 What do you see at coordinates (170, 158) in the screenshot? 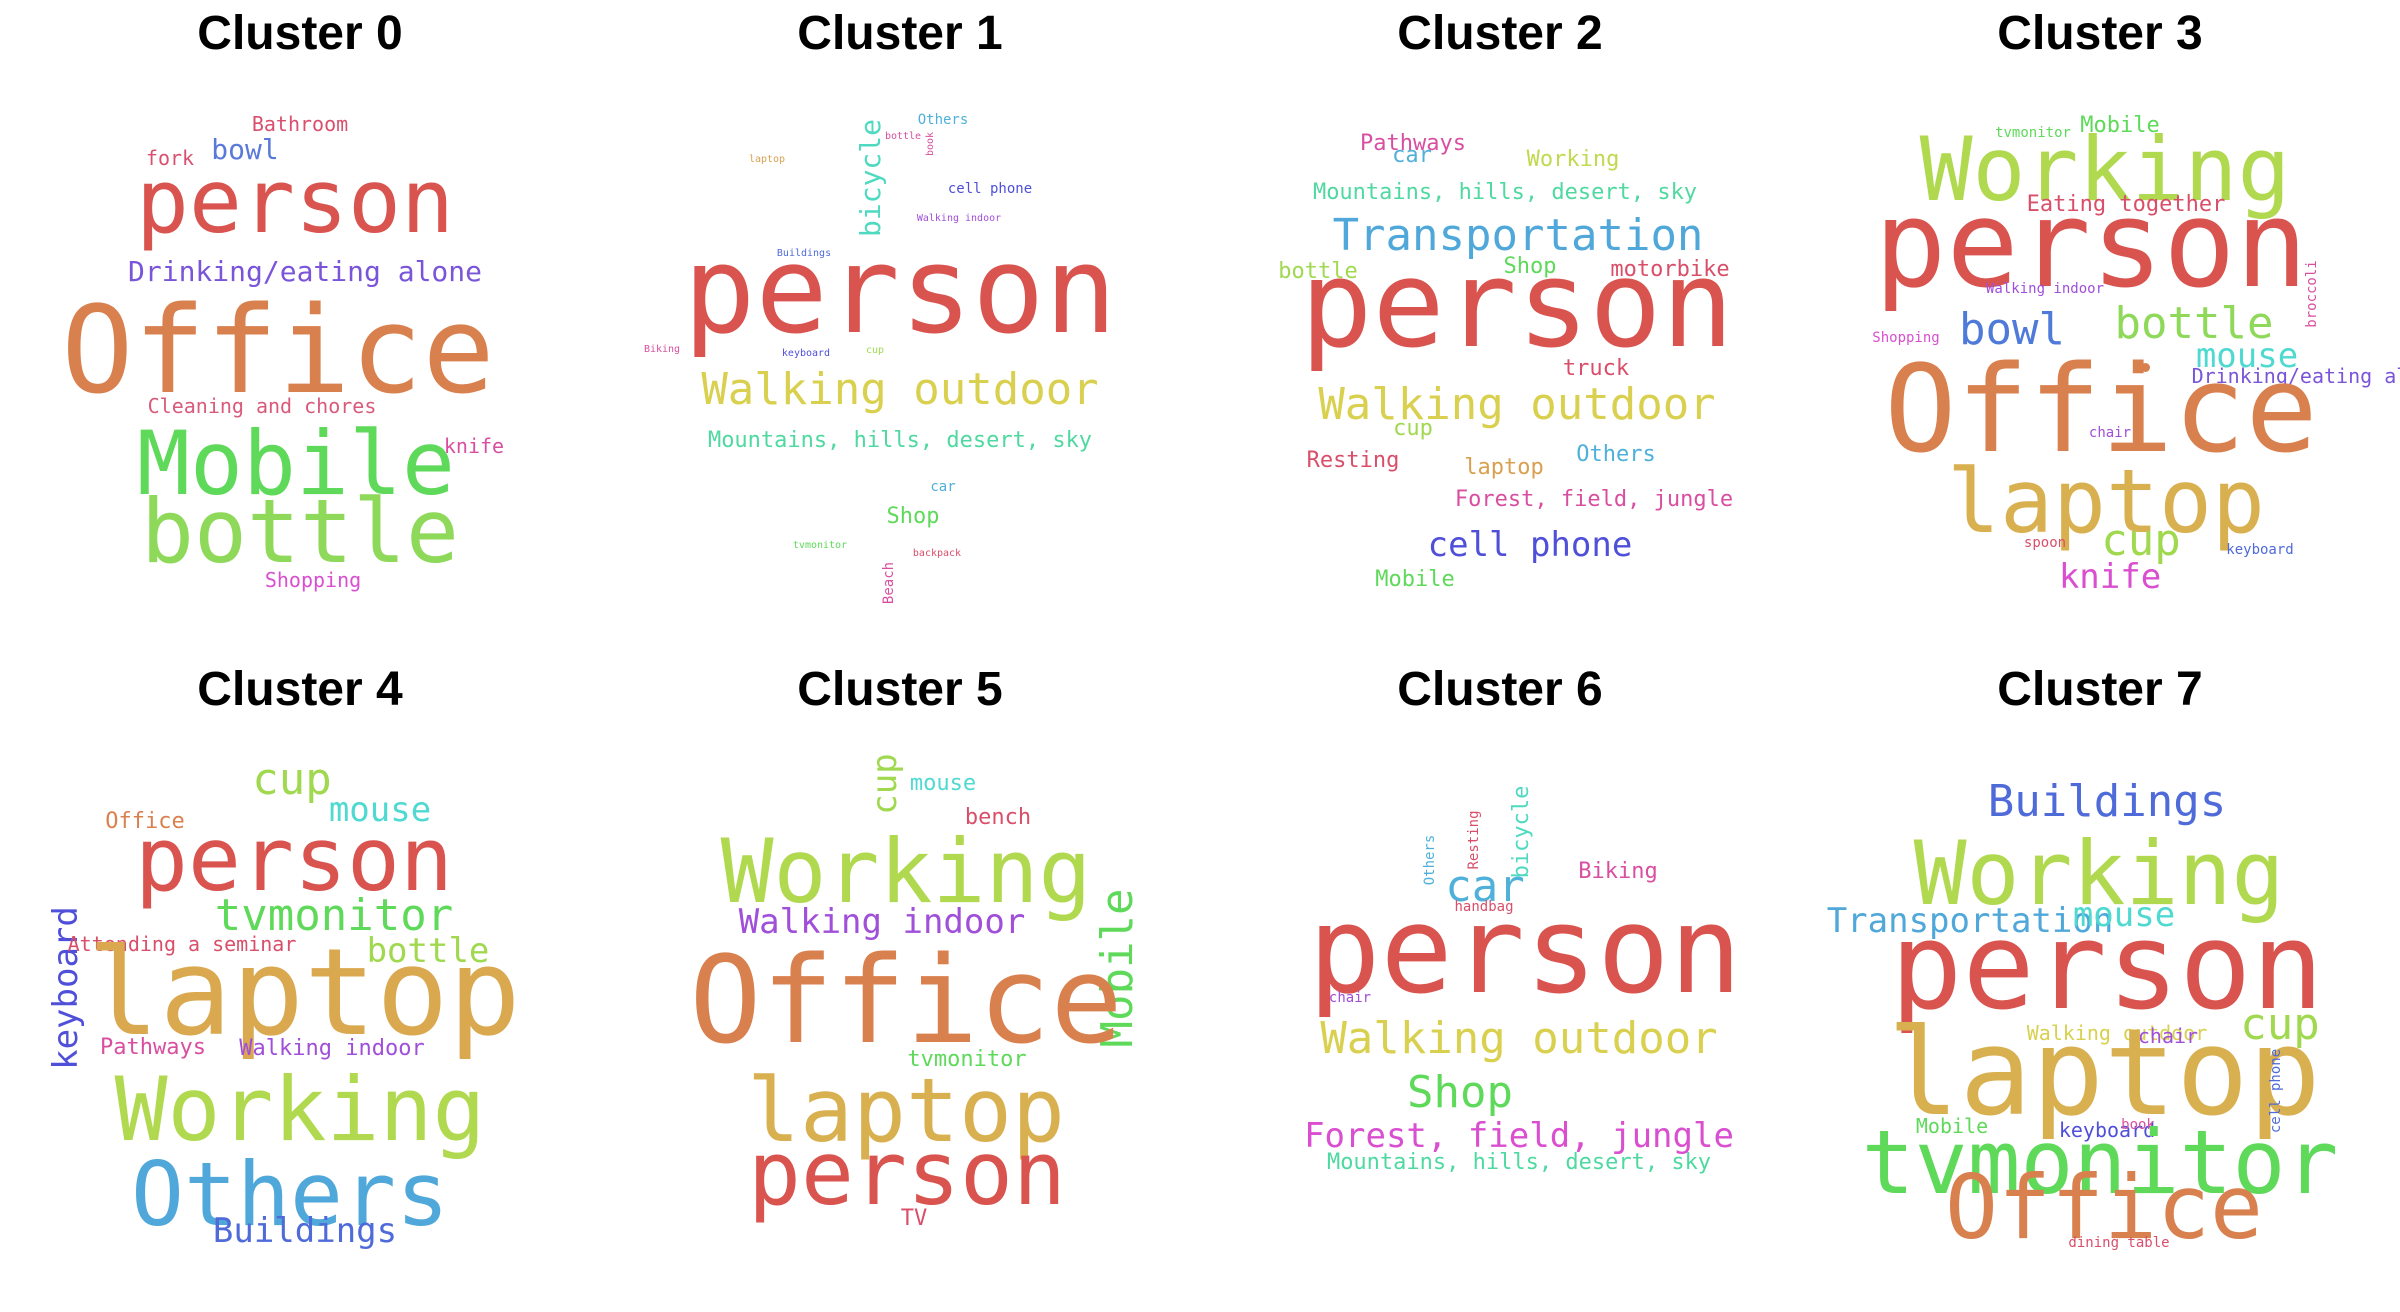
I see `cloud-word: fork` at bounding box center [170, 158].